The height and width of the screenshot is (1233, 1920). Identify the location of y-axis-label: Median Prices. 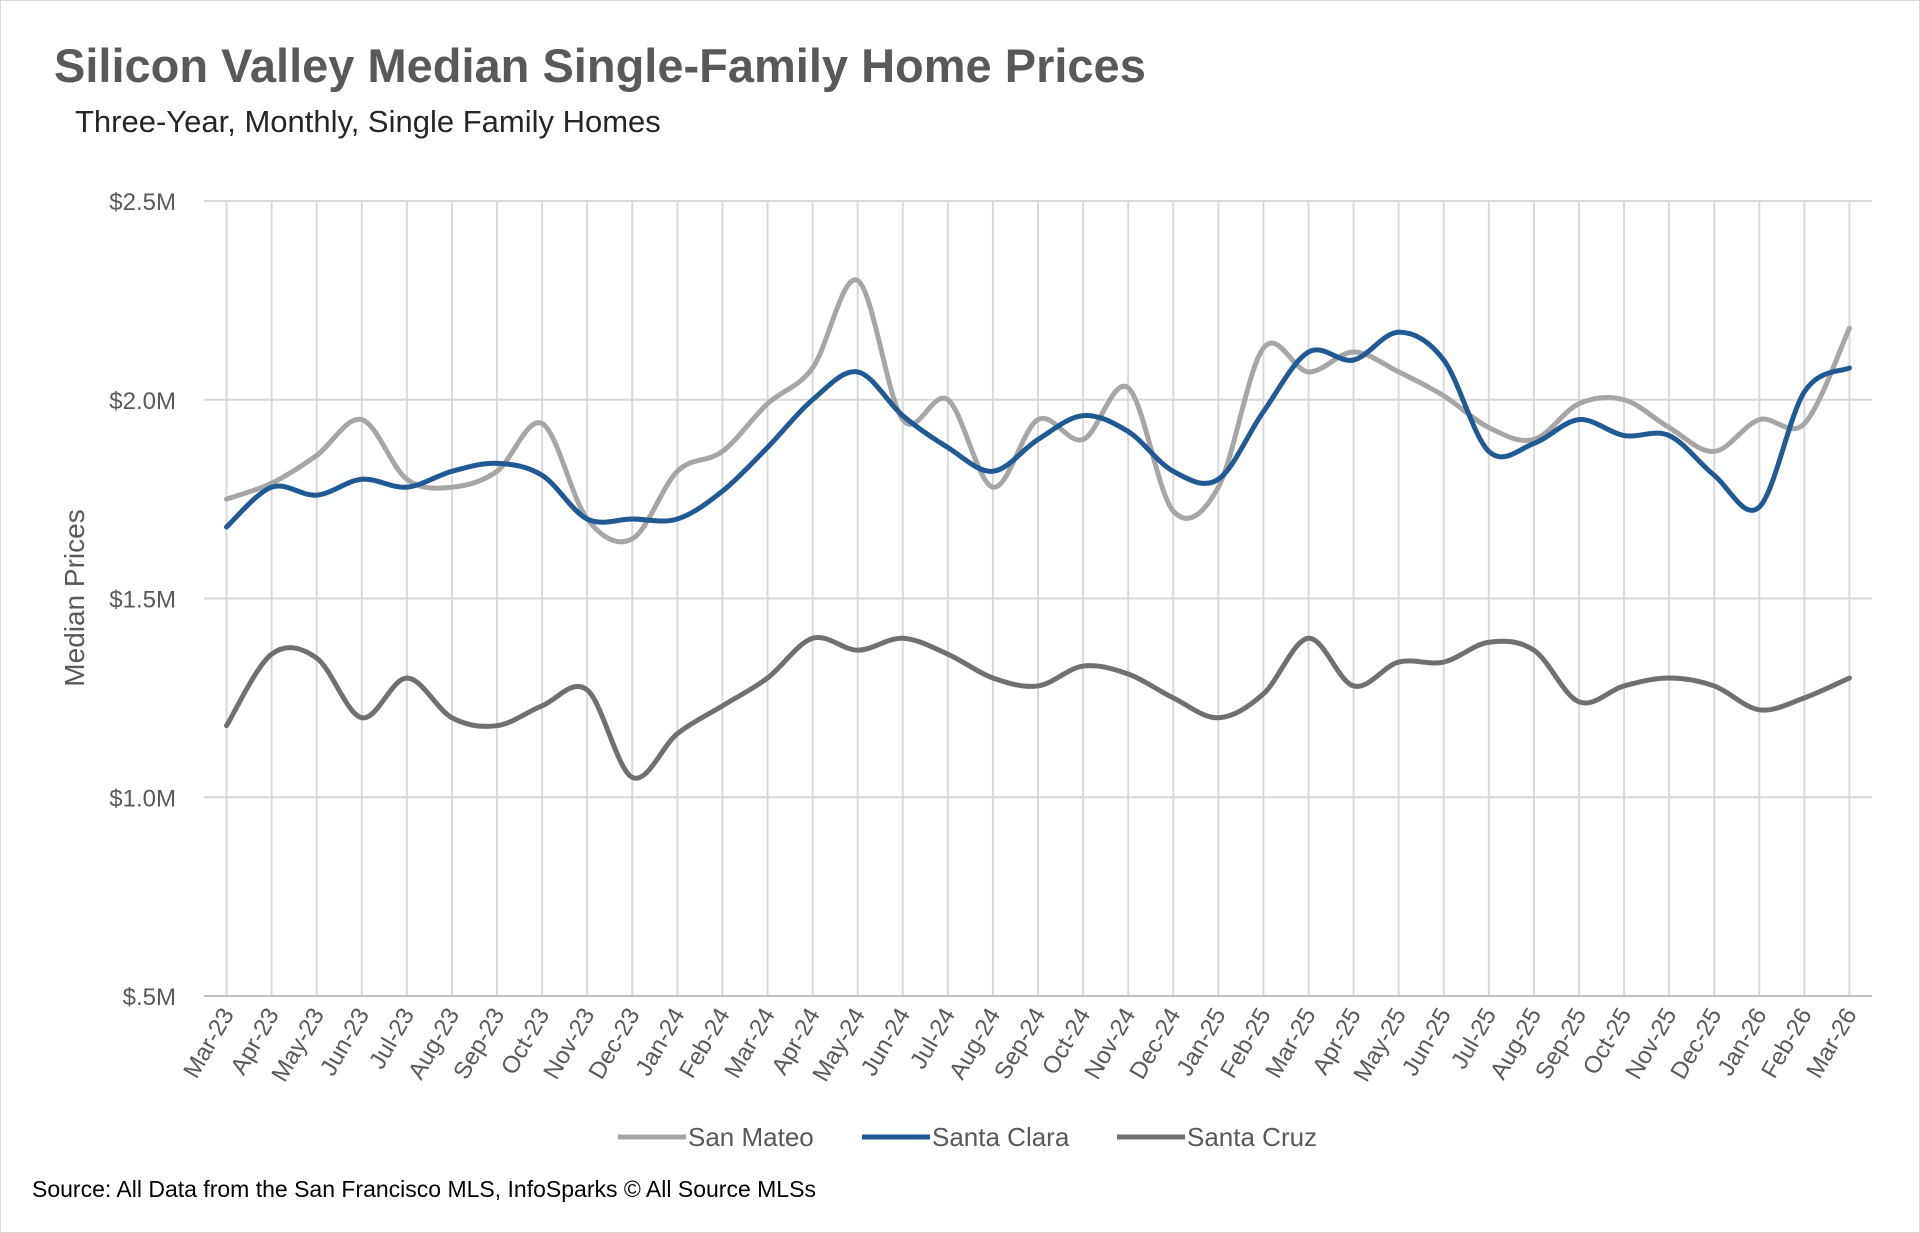
(74, 597).